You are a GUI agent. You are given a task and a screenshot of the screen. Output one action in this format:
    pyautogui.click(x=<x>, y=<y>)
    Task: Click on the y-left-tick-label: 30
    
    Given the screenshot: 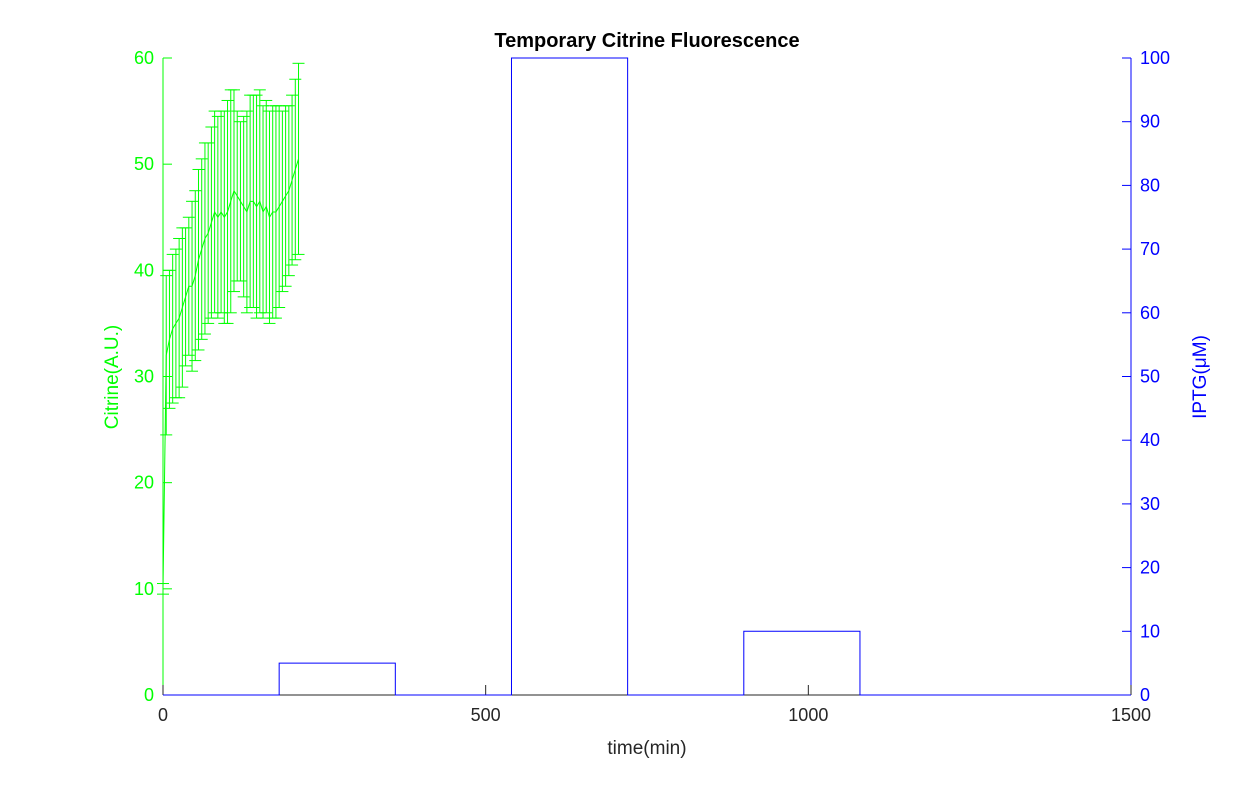 What is the action you would take?
    pyautogui.click(x=144, y=377)
    